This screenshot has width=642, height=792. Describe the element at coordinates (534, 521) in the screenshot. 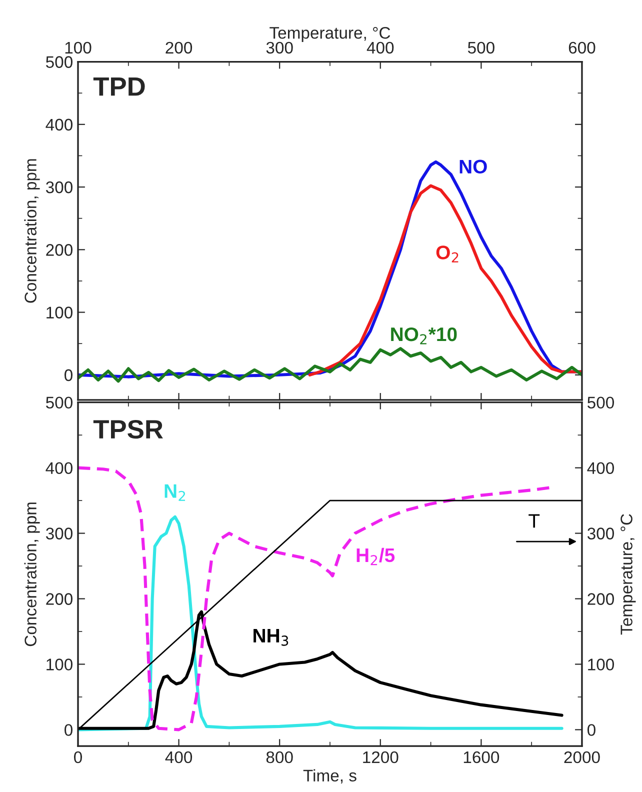

I see `series-label: T` at that location.